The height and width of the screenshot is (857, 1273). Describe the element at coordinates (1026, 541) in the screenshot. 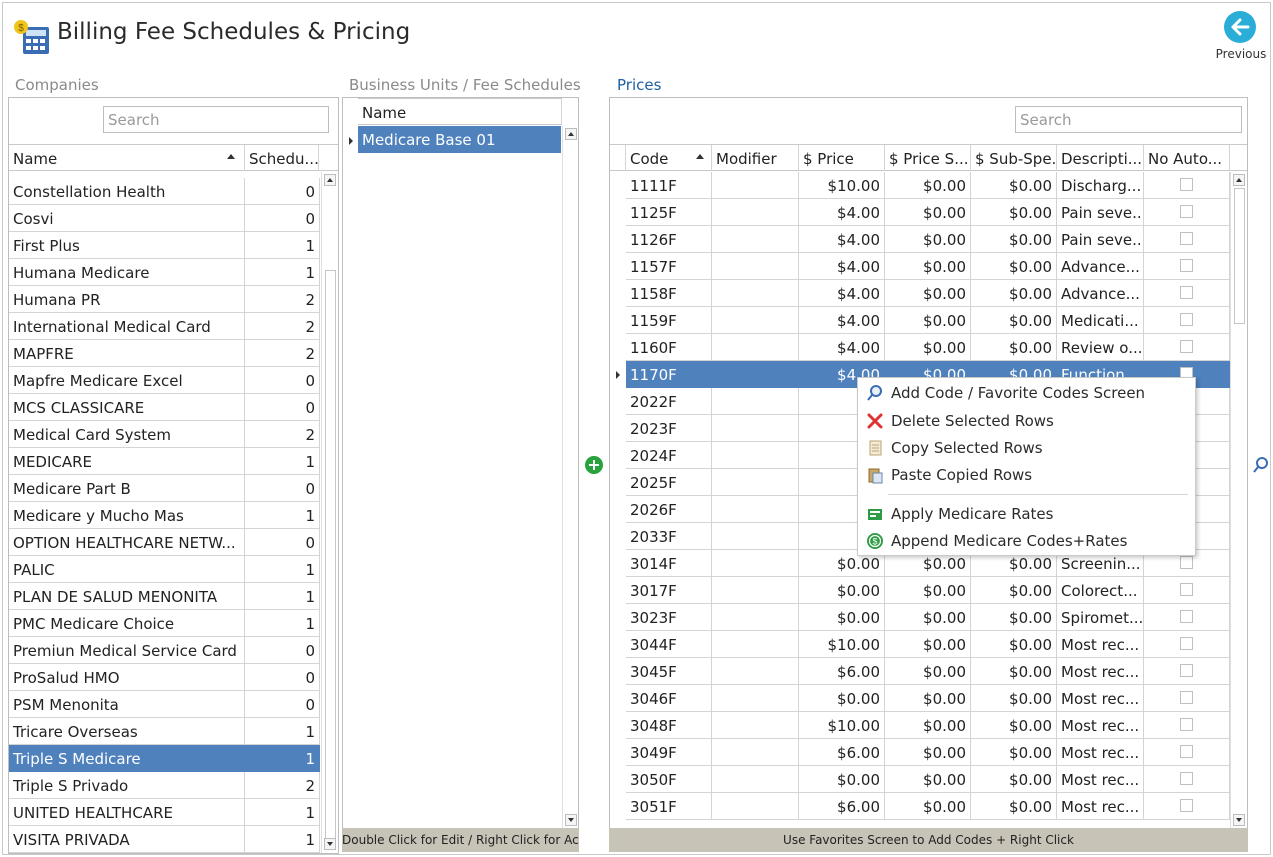

I see `menu-item-append-medicare: $ Append Medicare Codes+Rates` at that location.